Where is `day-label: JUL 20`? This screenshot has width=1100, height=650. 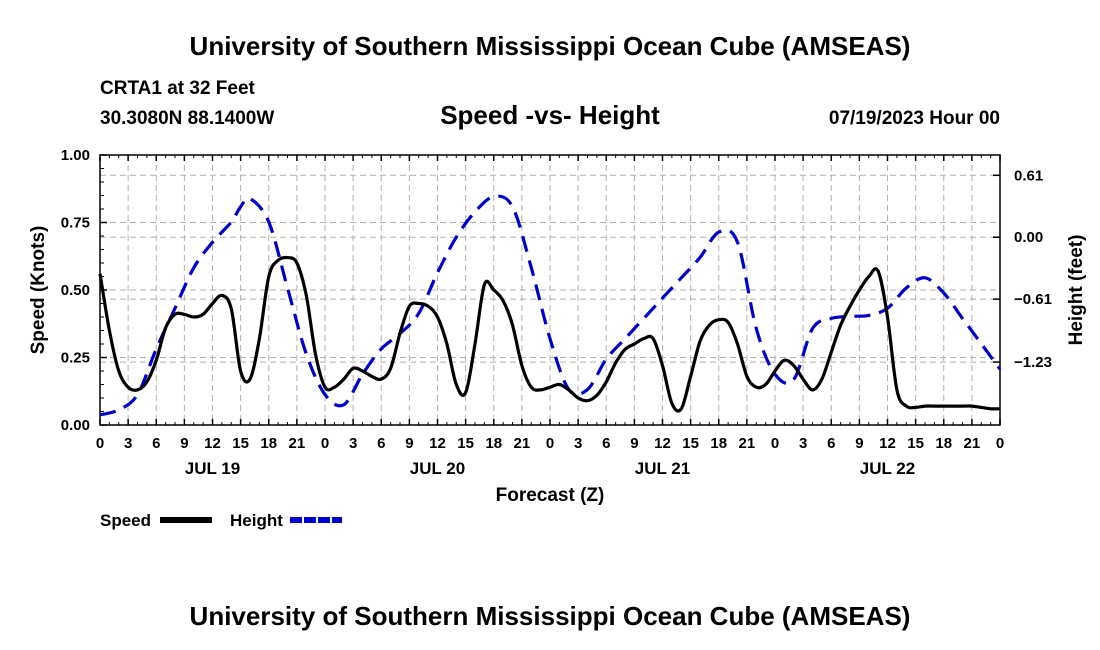 day-label: JUL 20 is located at coordinates (437, 468).